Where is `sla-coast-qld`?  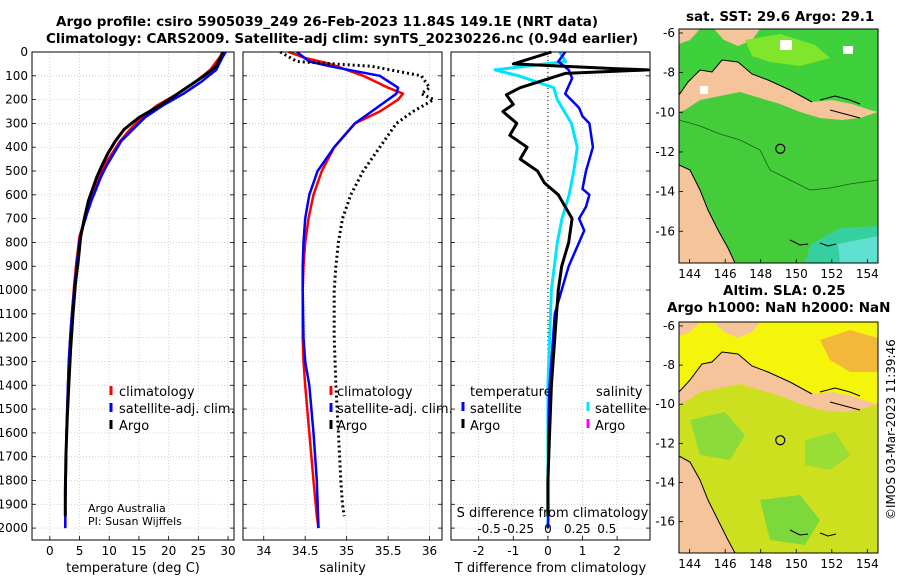 sla-coast-qld is located at coordinates (707, 504).